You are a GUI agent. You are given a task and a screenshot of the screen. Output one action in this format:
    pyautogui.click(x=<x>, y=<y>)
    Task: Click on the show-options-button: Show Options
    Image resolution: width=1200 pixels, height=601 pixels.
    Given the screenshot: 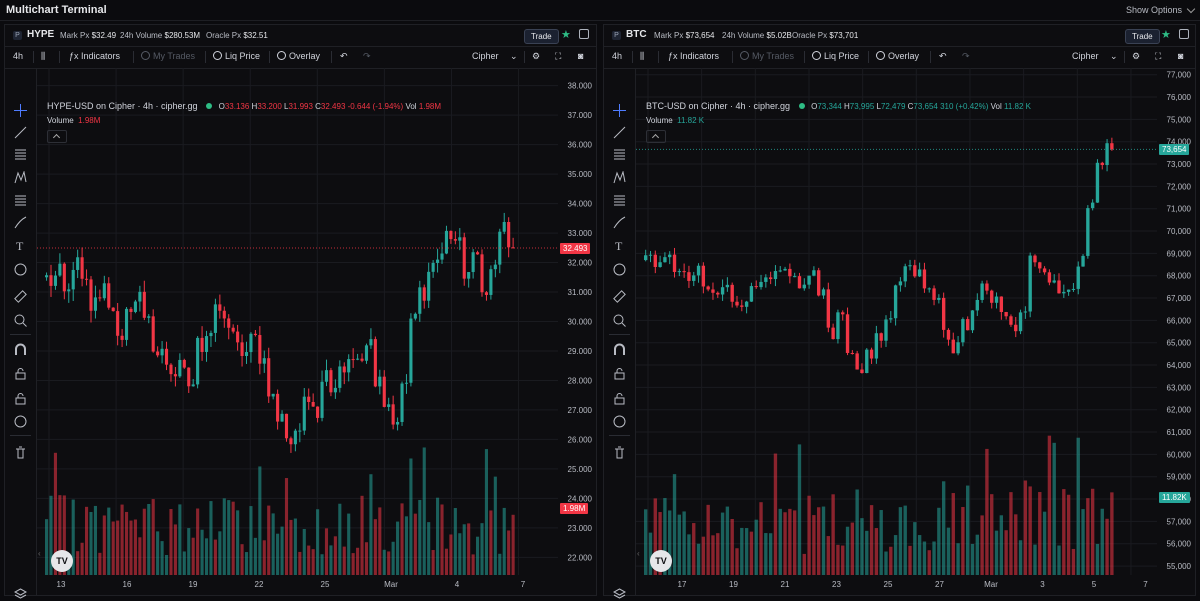 What is the action you would take?
    pyautogui.click(x=1153, y=10)
    